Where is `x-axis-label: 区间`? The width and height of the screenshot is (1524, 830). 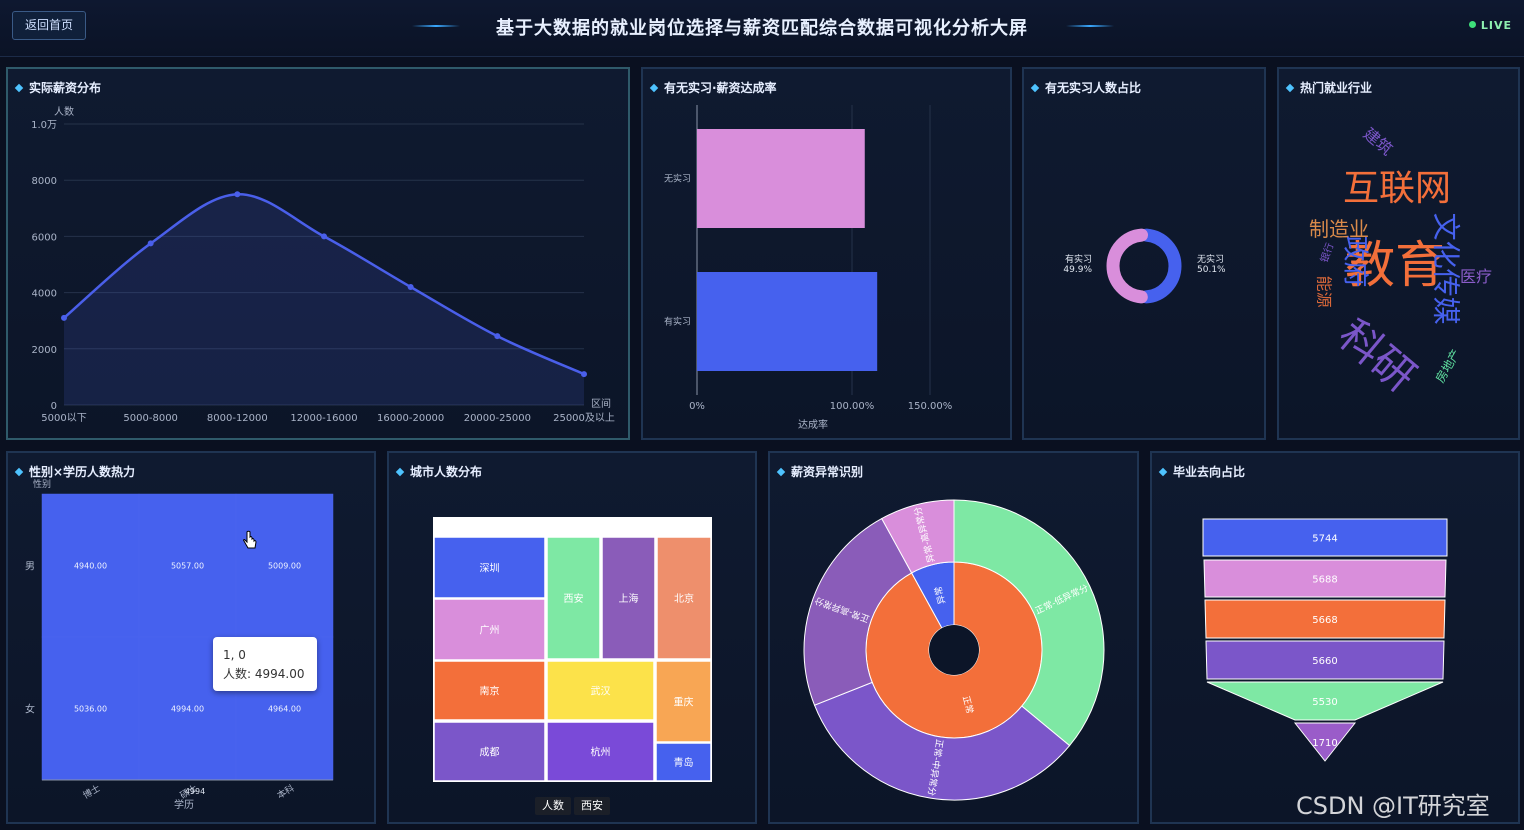 x-axis-label: 区间 is located at coordinates (601, 403).